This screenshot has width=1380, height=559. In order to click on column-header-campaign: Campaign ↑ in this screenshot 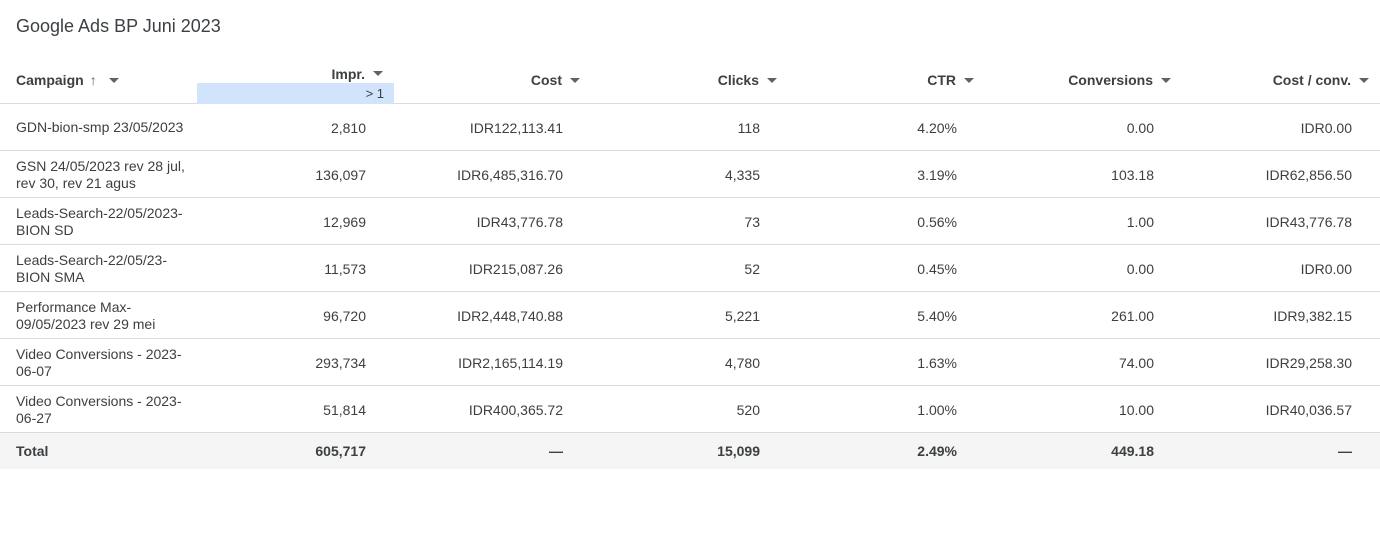, I will do `click(67, 80)`.